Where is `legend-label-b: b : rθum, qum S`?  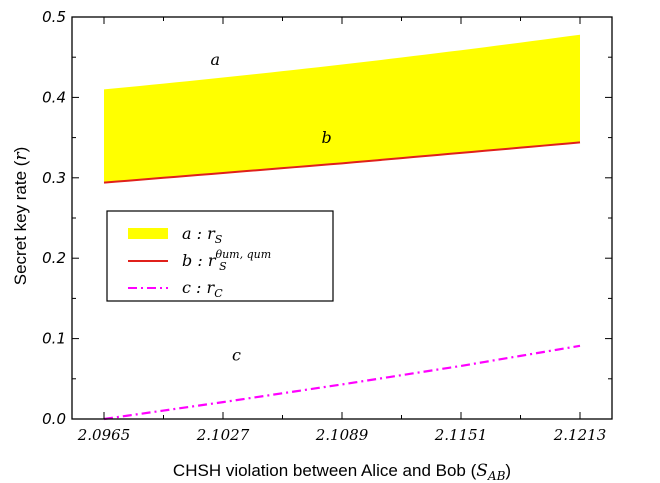 legend-label-b: b : rθum, qum S is located at coordinates (226, 260).